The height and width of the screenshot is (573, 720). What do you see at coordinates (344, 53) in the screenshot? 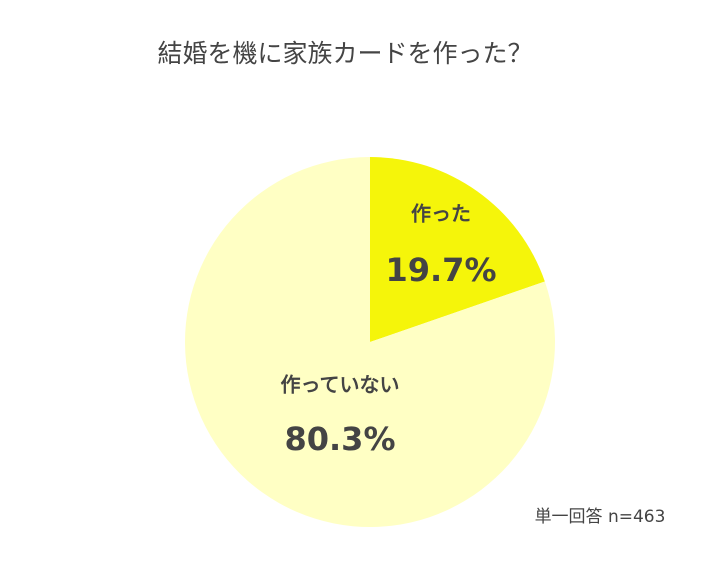
I see `chart-title: 結婚を機に家族カードを作った？` at bounding box center [344, 53].